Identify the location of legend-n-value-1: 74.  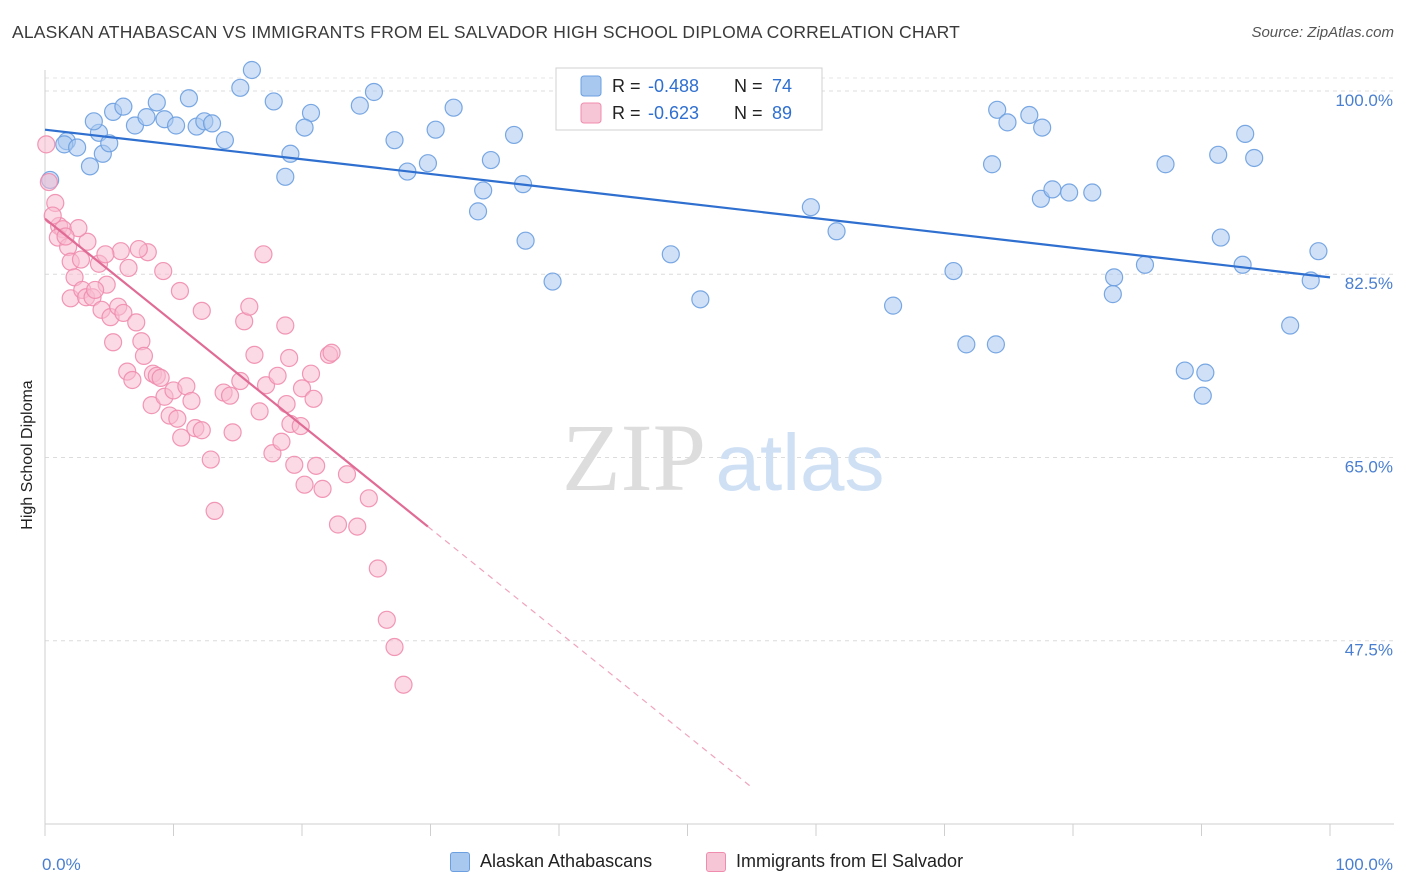
(782, 86).